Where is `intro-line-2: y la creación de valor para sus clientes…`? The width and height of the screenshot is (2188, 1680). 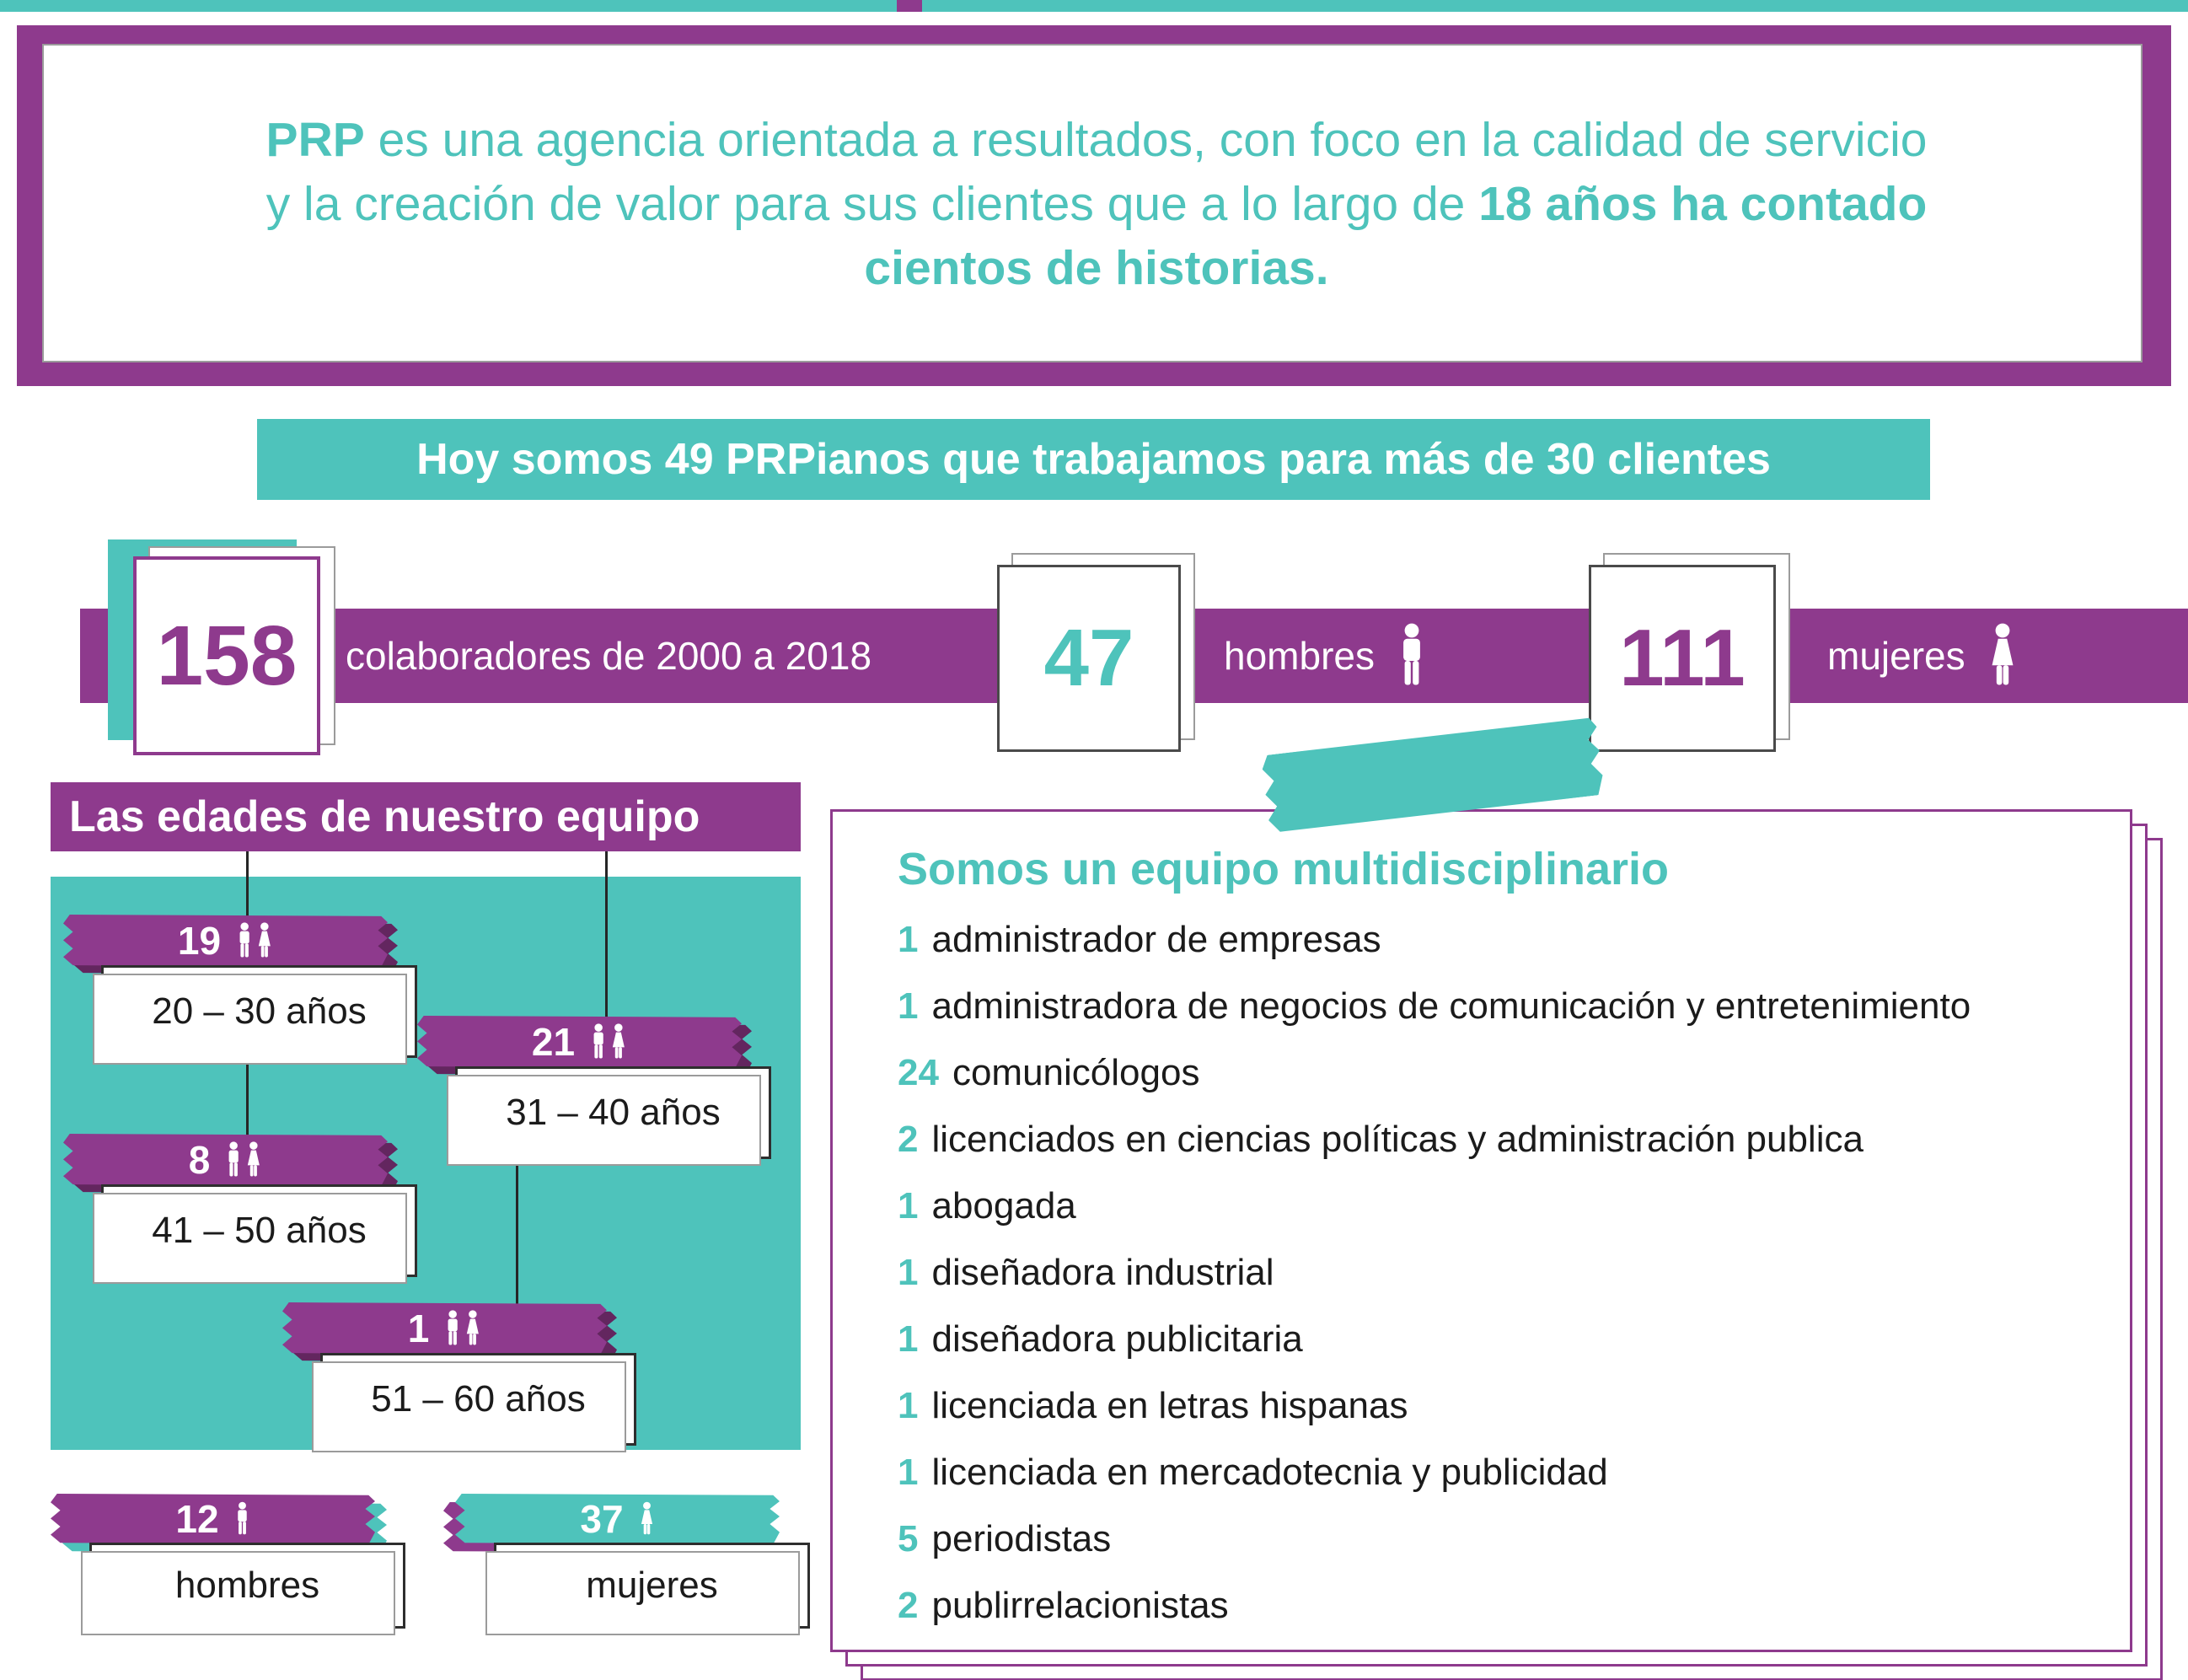
intro-line-2: y la creación de valor para sus clientes… is located at coordinates (1096, 204).